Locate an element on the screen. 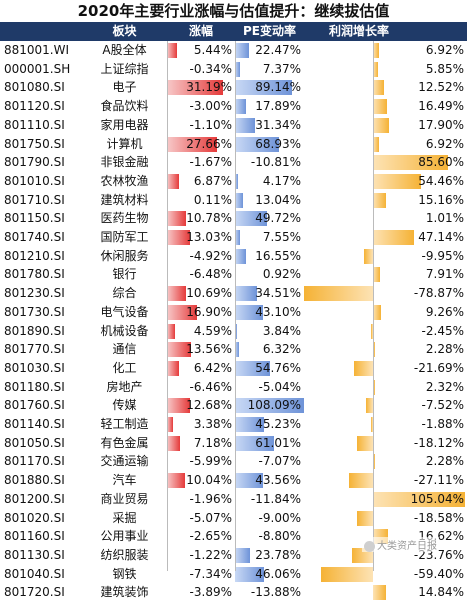  table-row: 881001.WI A股全体 5.44% 22.47% 6.92% is located at coordinates (233, 50).